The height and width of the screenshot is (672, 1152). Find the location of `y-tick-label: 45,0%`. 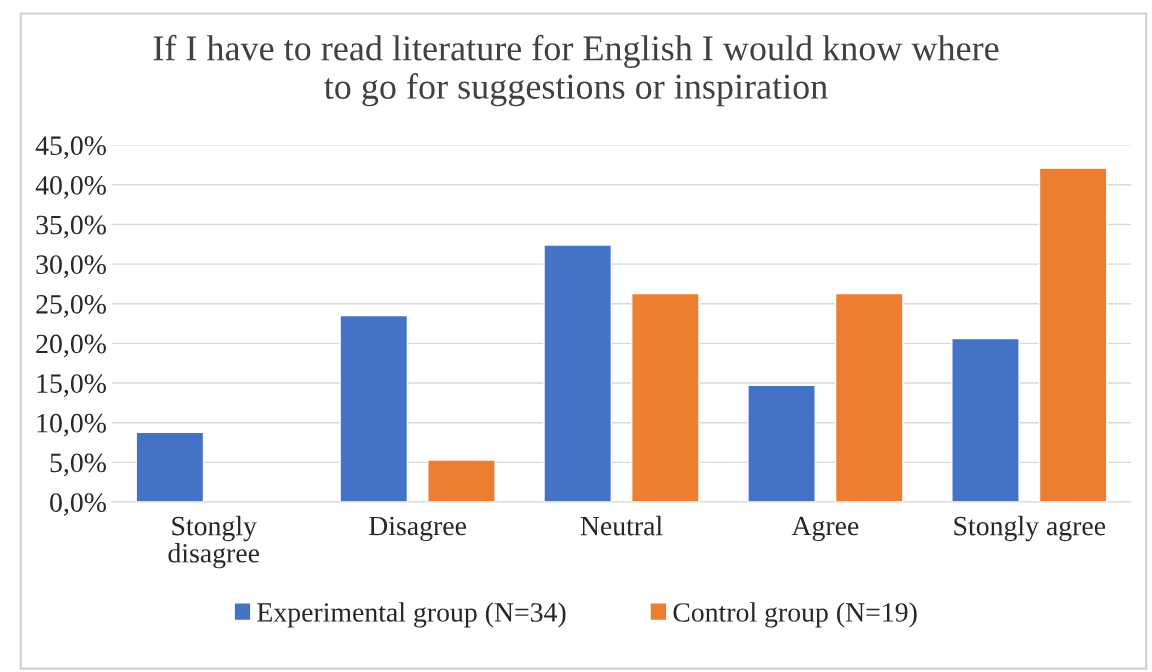

y-tick-label: 45,0% is located at coordinates (70, 148).